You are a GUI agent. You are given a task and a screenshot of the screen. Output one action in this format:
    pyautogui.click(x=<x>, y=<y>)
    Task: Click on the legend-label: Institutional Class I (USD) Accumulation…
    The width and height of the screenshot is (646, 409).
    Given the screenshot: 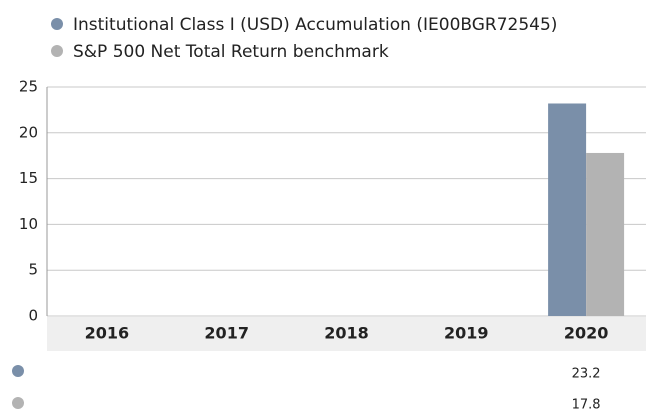 What is the action you would take?
    pyautogui.click(x=315, y=25)
    